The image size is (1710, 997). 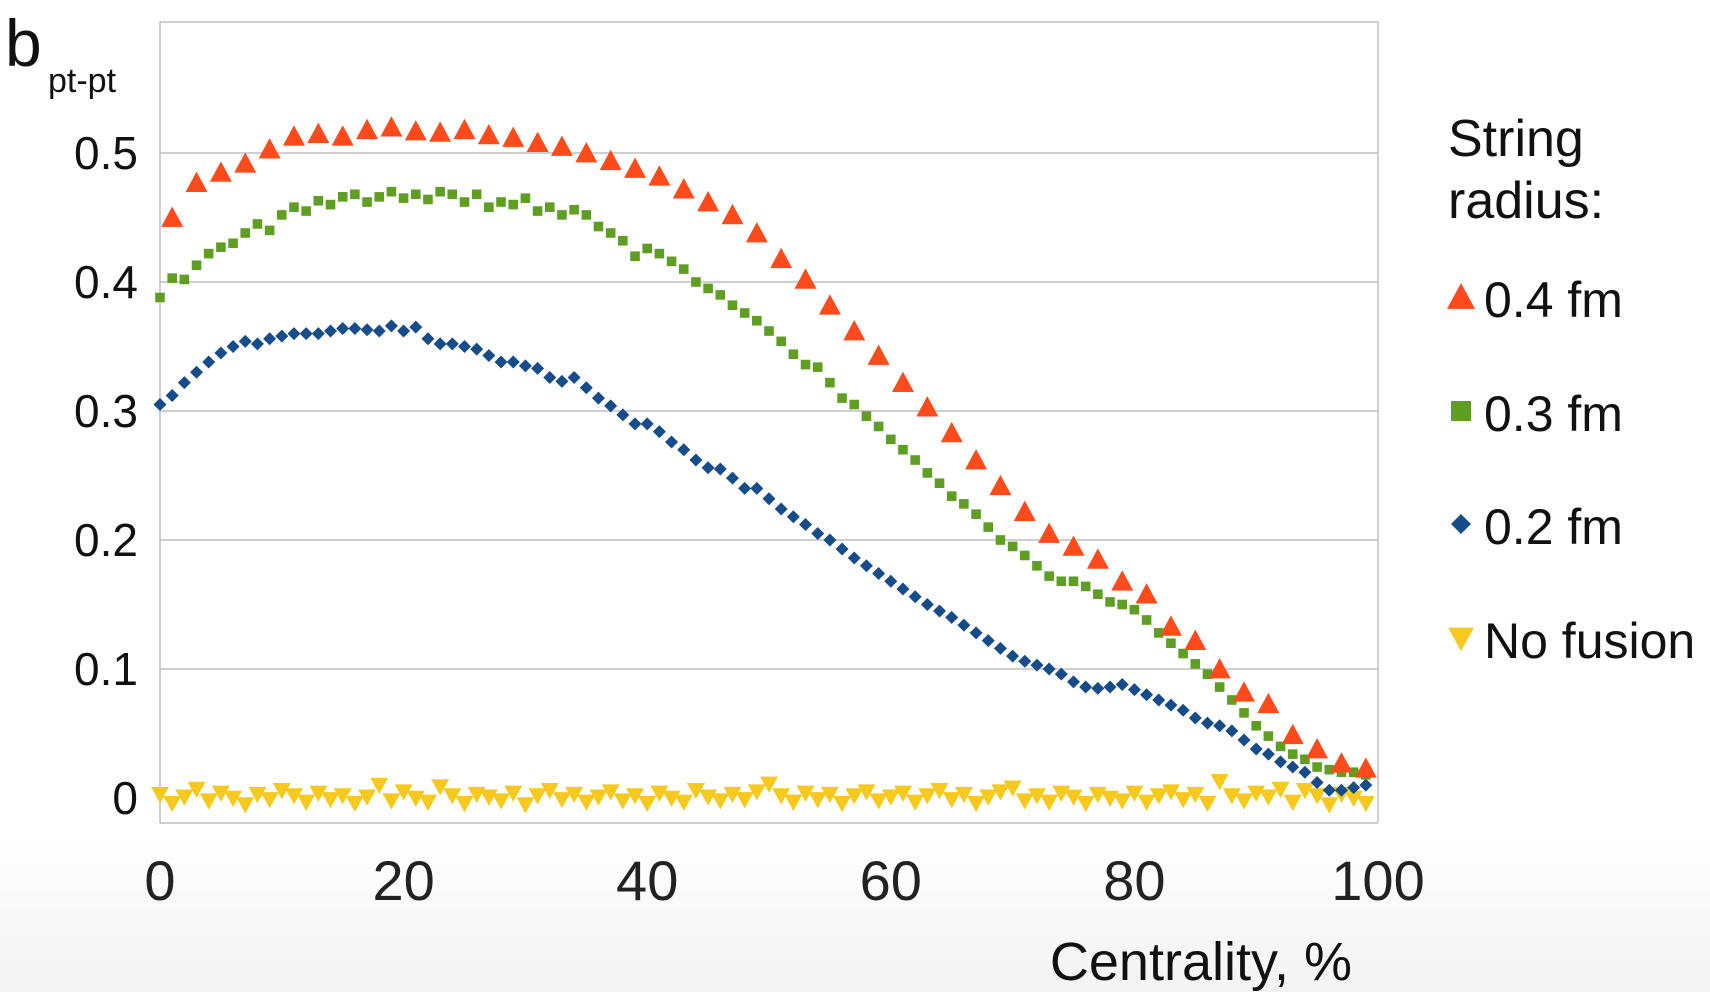 I want to click on x-tick-label: 60, so click(x=891, y=880).